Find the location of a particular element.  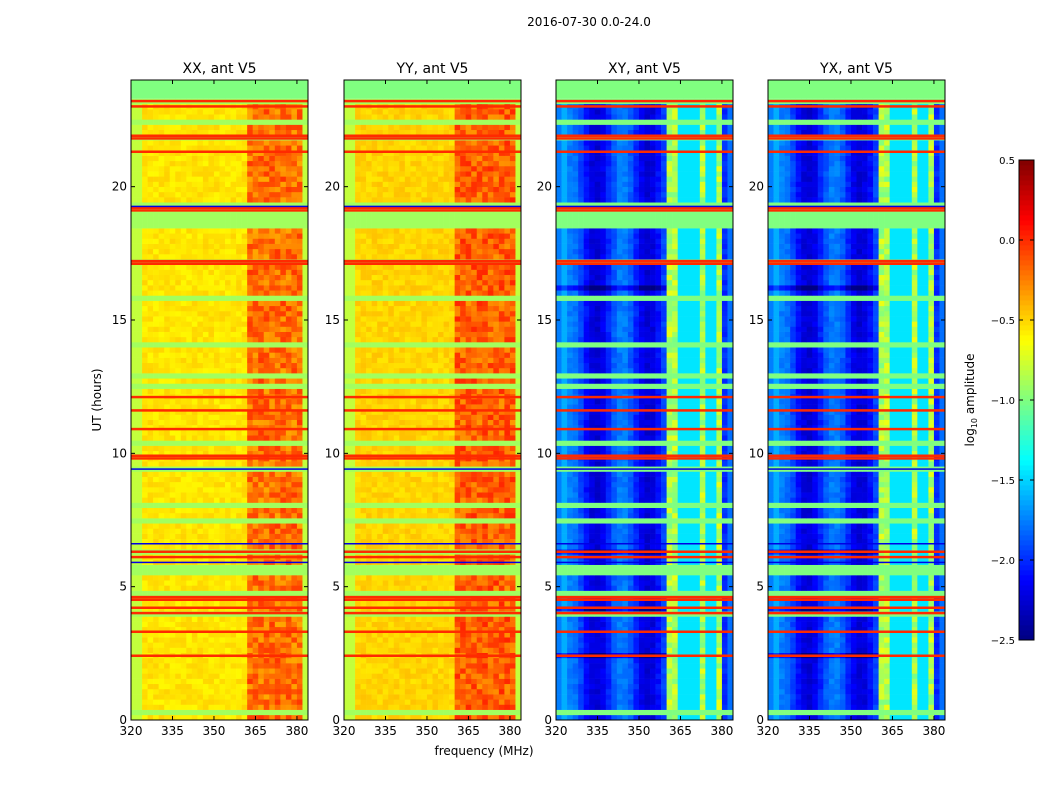

x-tick-label: 320 is located at coordinates (131, 731).